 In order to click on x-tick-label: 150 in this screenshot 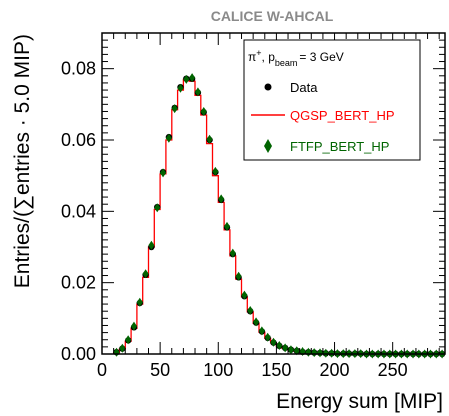, I will do `click(276, 370)`.